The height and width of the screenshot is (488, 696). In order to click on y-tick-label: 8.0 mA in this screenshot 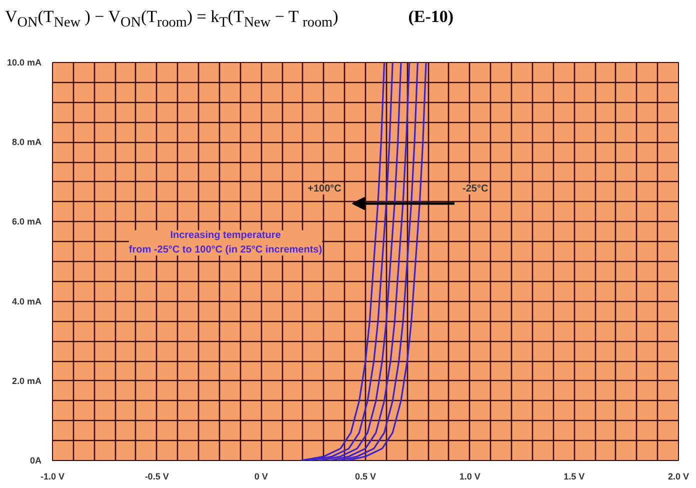, I will do `click(27, 142)`.